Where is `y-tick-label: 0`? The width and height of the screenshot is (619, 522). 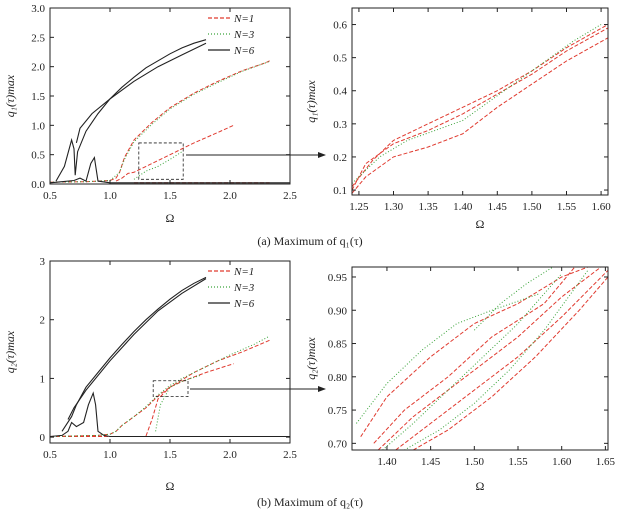
y-tick-label: 0 is located at coordinates (43, 438).